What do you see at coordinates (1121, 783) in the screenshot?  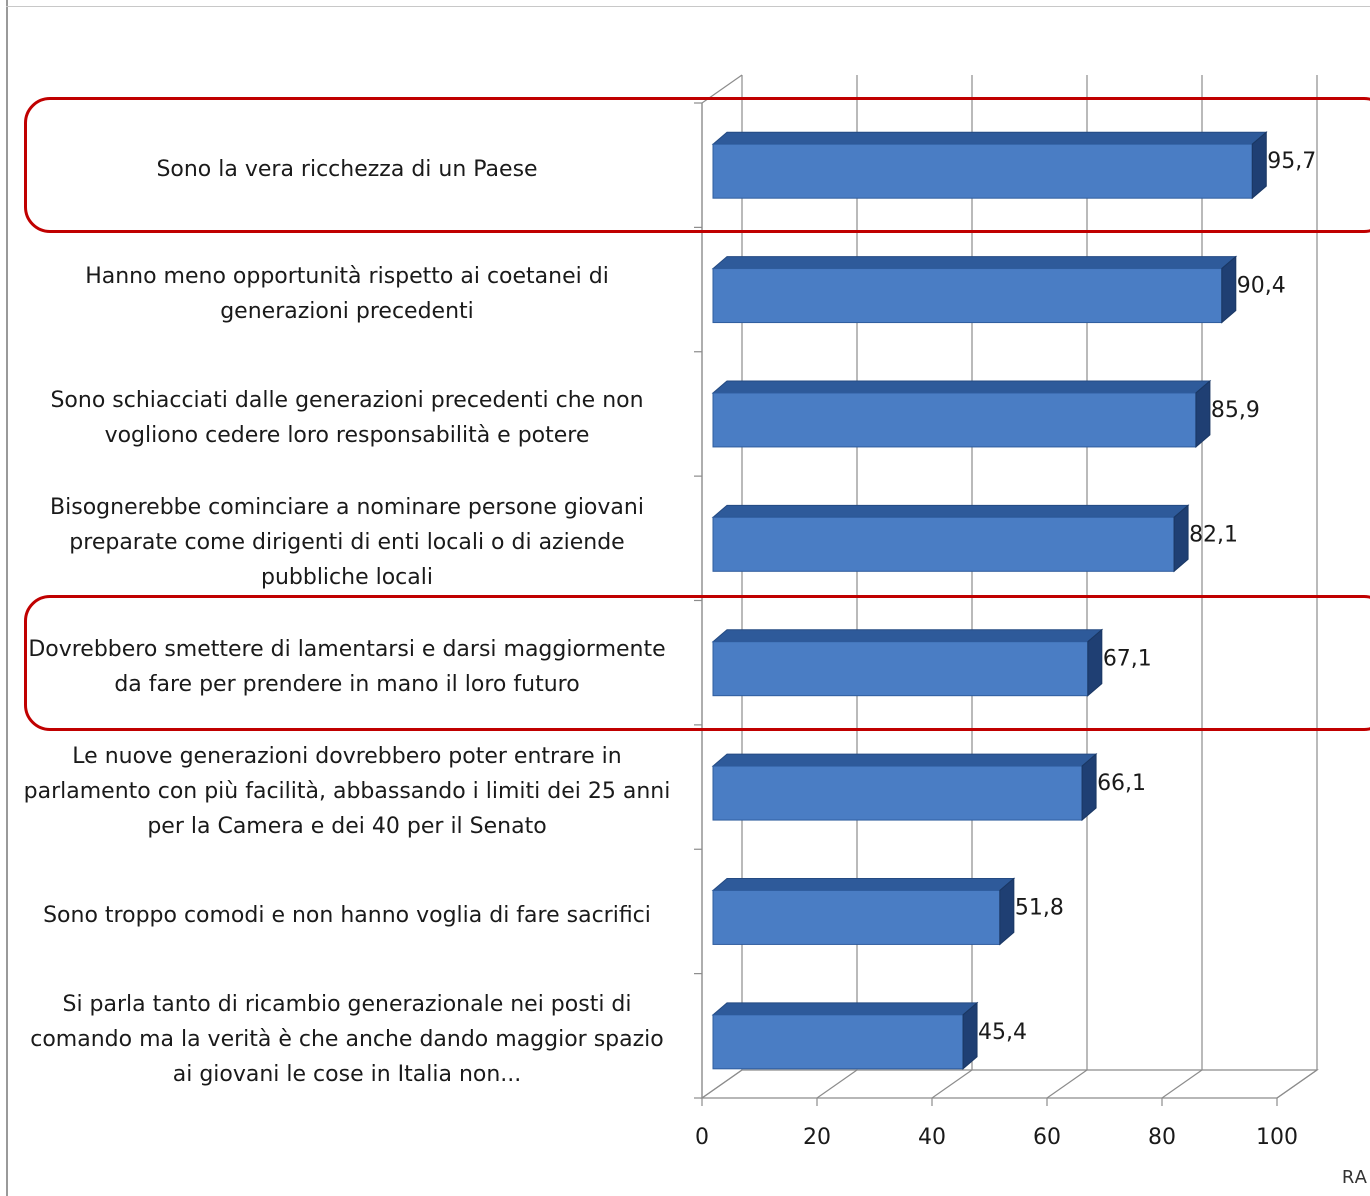 I see `data-label: 66,1` at bounding box center [1121, 783].